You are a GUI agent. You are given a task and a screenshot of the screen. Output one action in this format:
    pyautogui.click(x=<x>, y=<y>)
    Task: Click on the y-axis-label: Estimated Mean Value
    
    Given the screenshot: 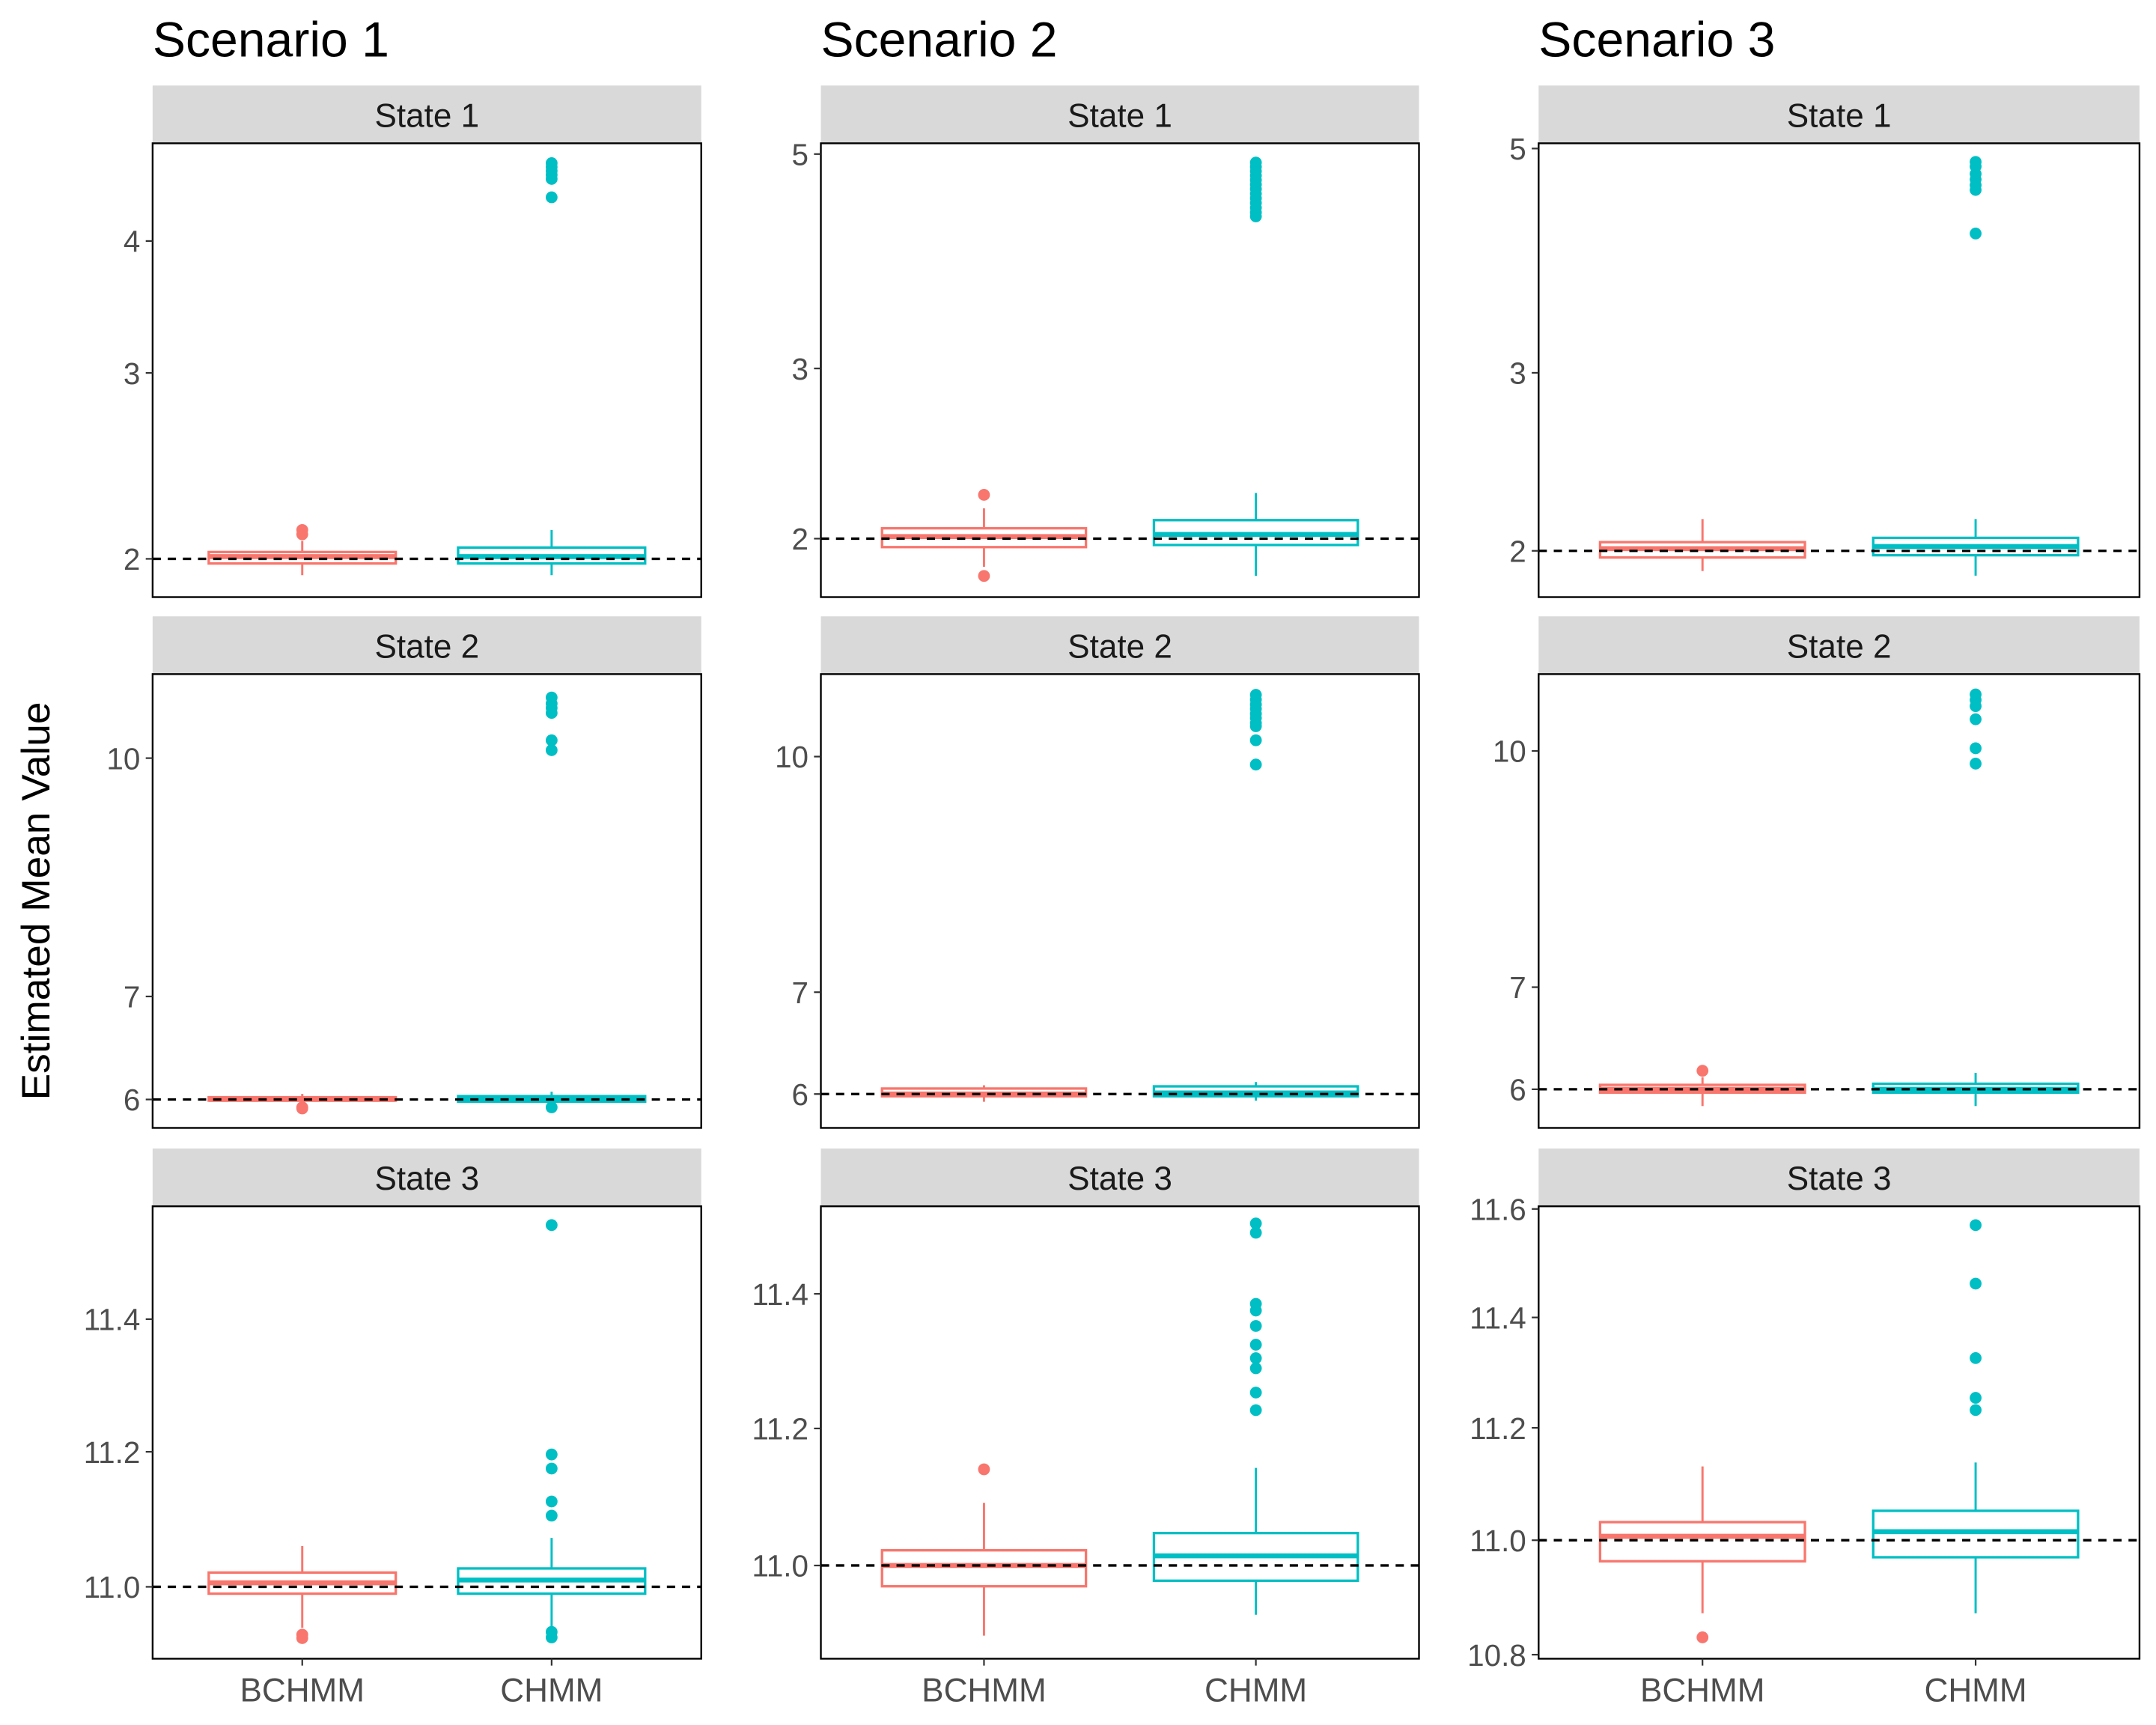 What is the action you would take?
    pyautogui.click(x=36, y=901)
    